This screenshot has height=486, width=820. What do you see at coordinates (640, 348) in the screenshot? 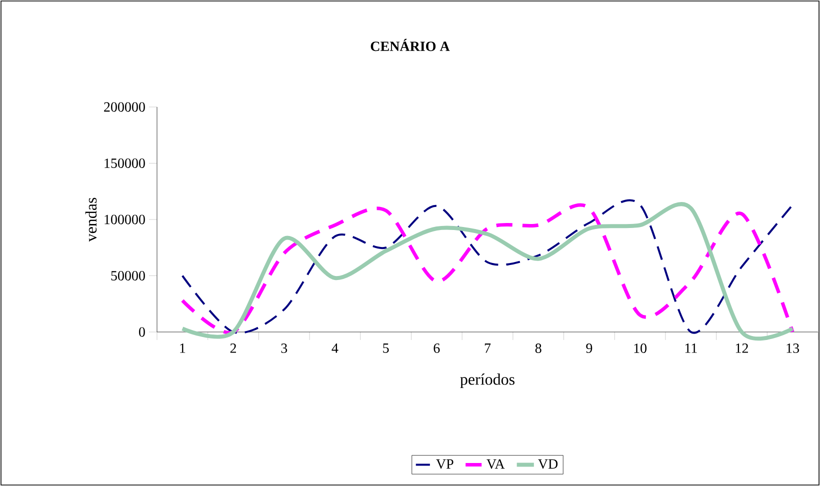
I see `x-tick-label: 10` at bounding box center [640, 348].